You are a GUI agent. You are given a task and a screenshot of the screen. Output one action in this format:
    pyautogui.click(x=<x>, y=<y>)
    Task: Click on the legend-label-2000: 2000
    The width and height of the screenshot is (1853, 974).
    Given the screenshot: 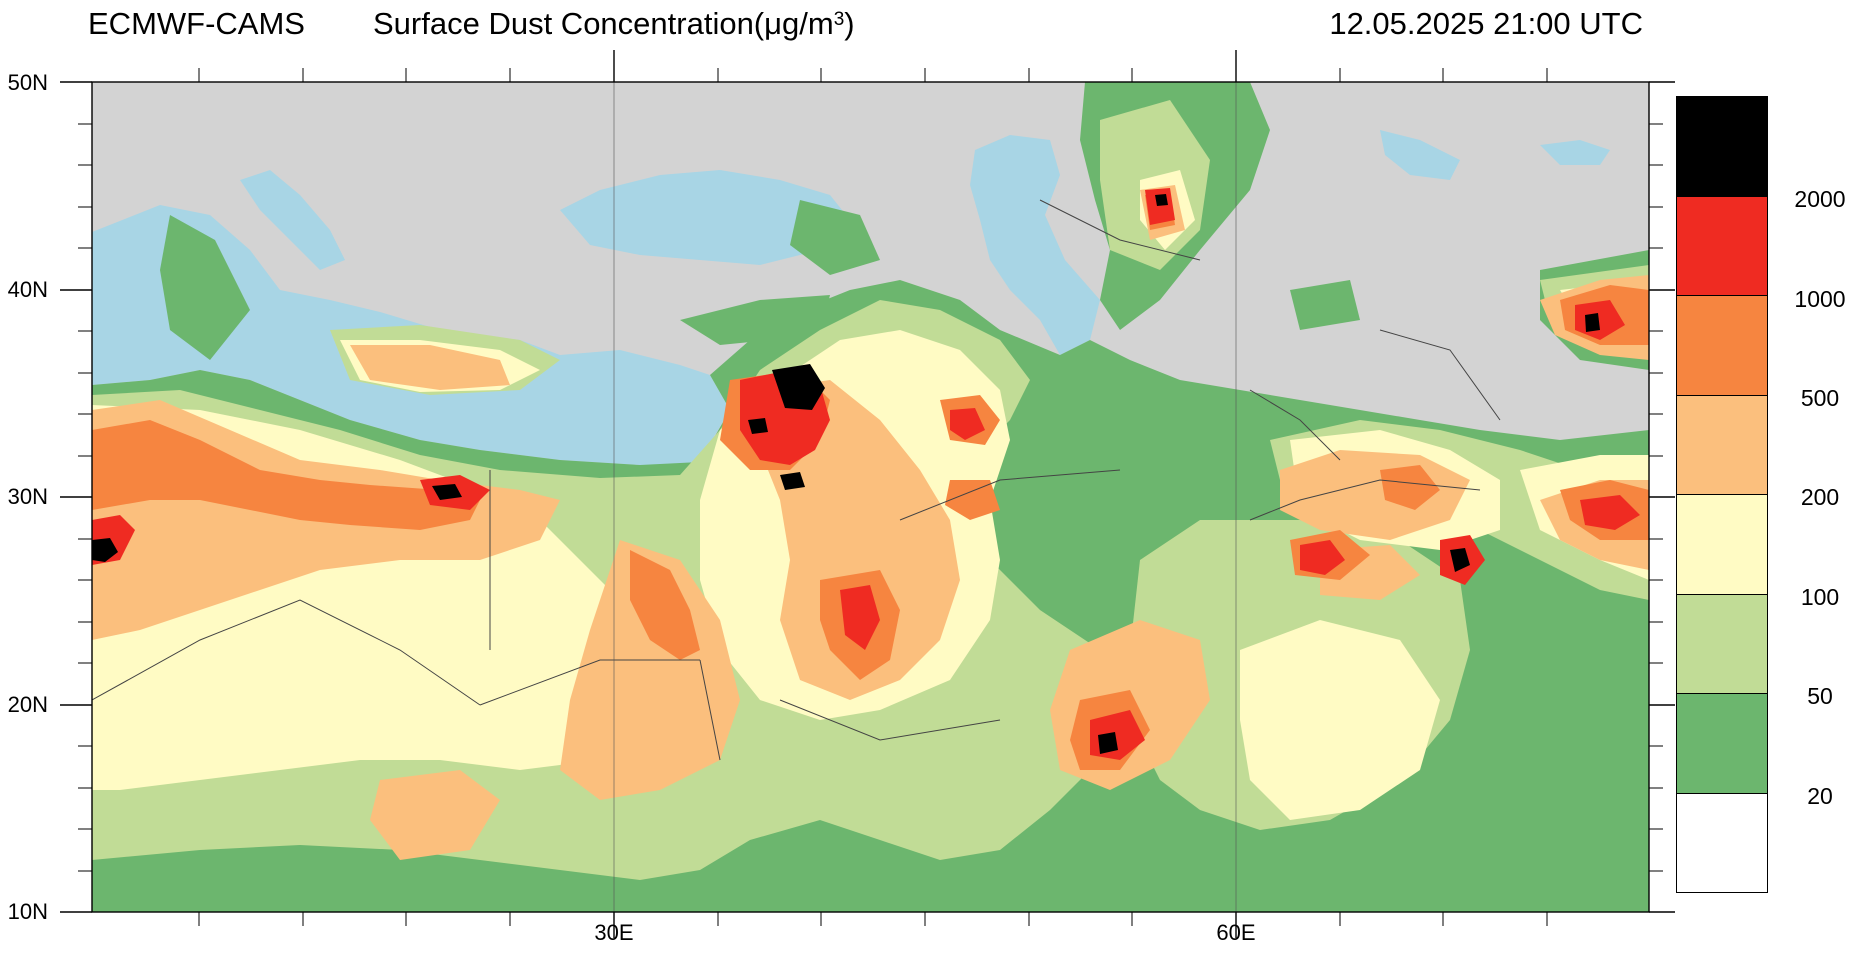 What is the action you would take?
    pyautogui.click(x=1820, y=199)
    